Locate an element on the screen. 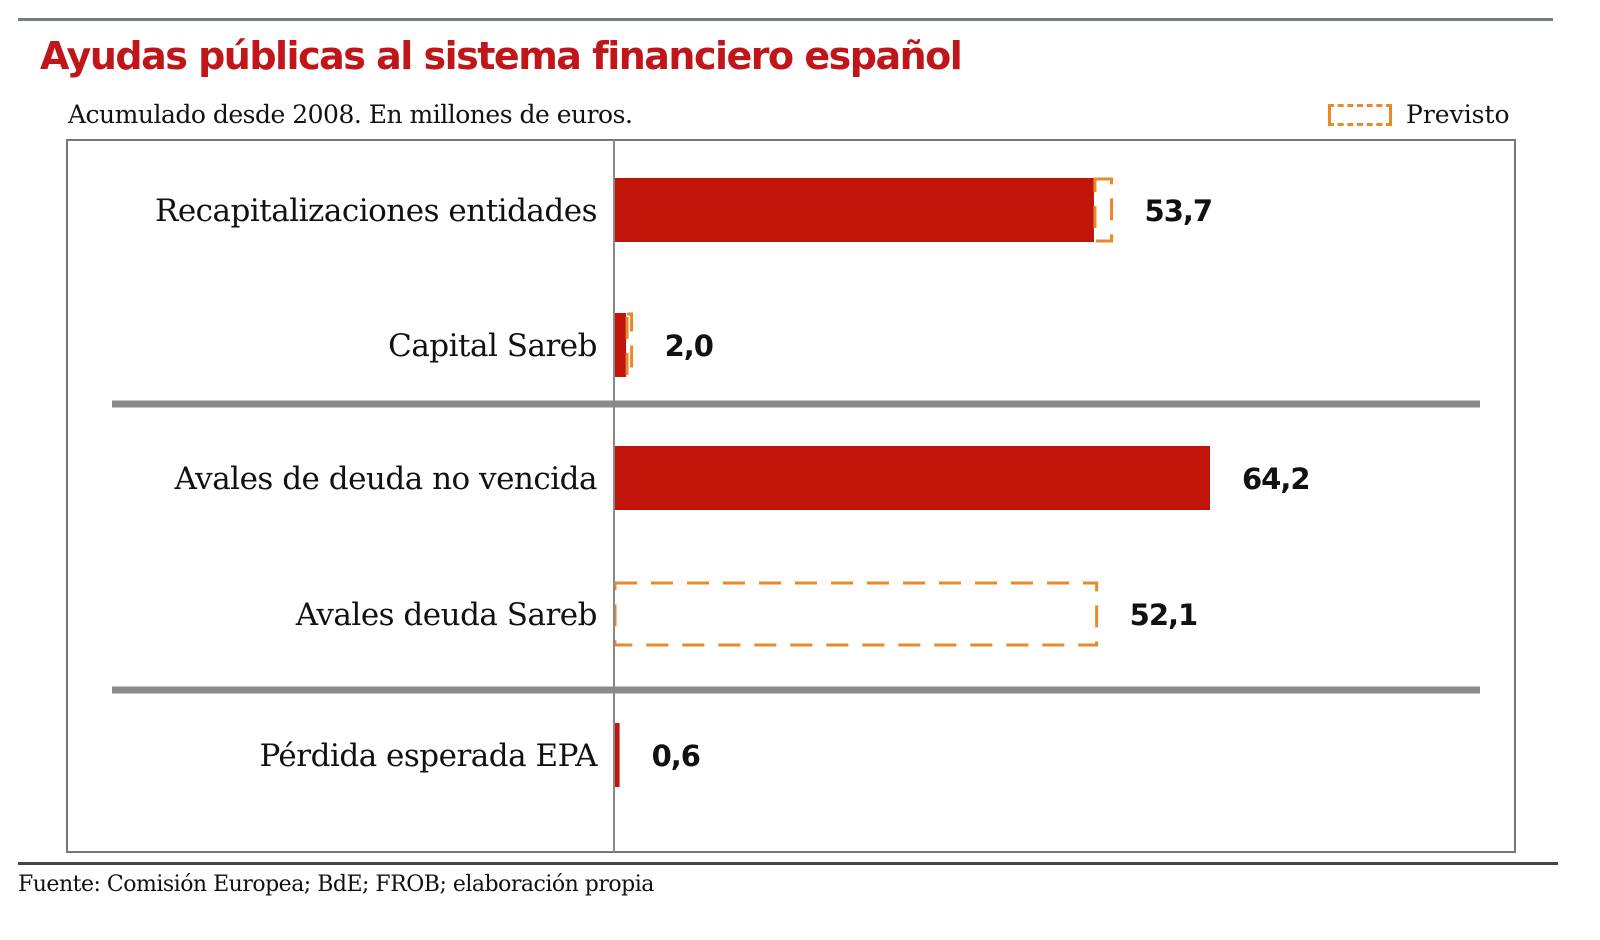 This screenshot has height=940, width=1600. top-rule is located at coordinates (785, 19).